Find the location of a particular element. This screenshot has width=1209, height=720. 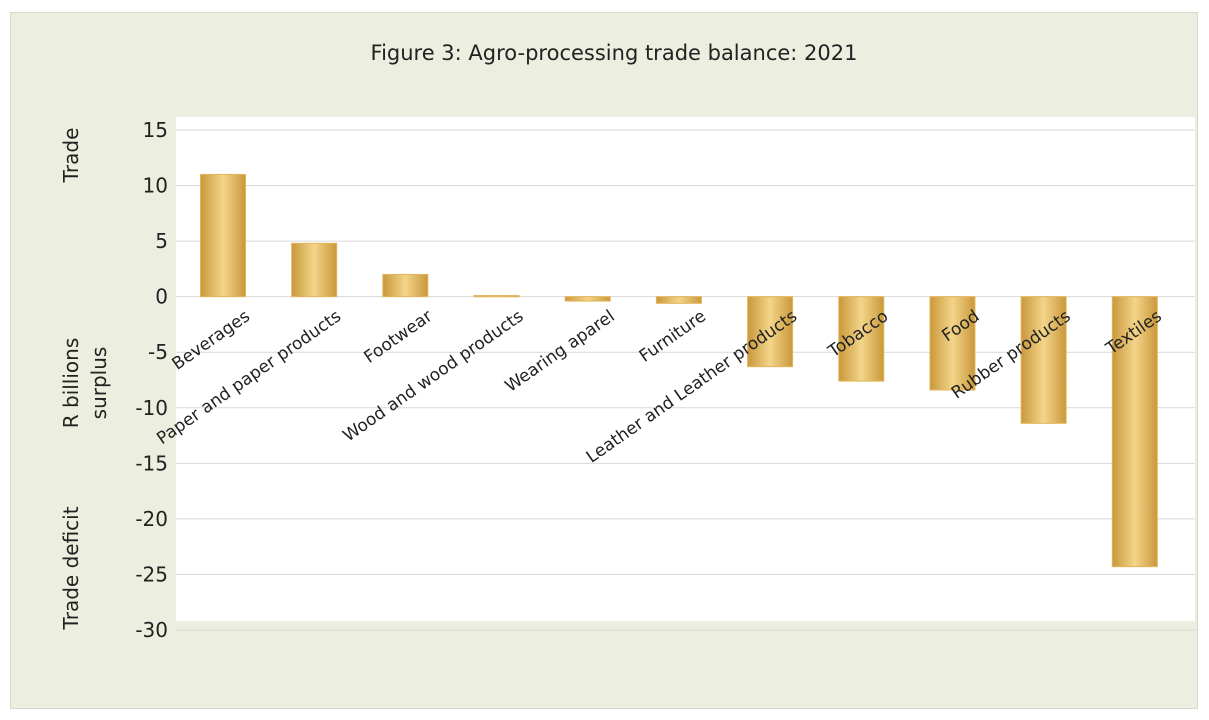

y-tick-label: -10 is located at coordinates (151, 408).